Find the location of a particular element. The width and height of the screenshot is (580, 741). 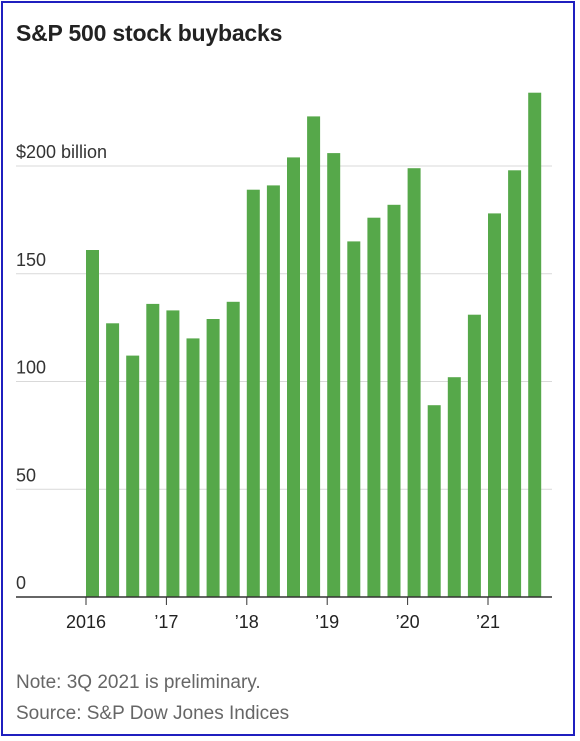

x-tick-label: ’20 is located at coordinates (408, 622).